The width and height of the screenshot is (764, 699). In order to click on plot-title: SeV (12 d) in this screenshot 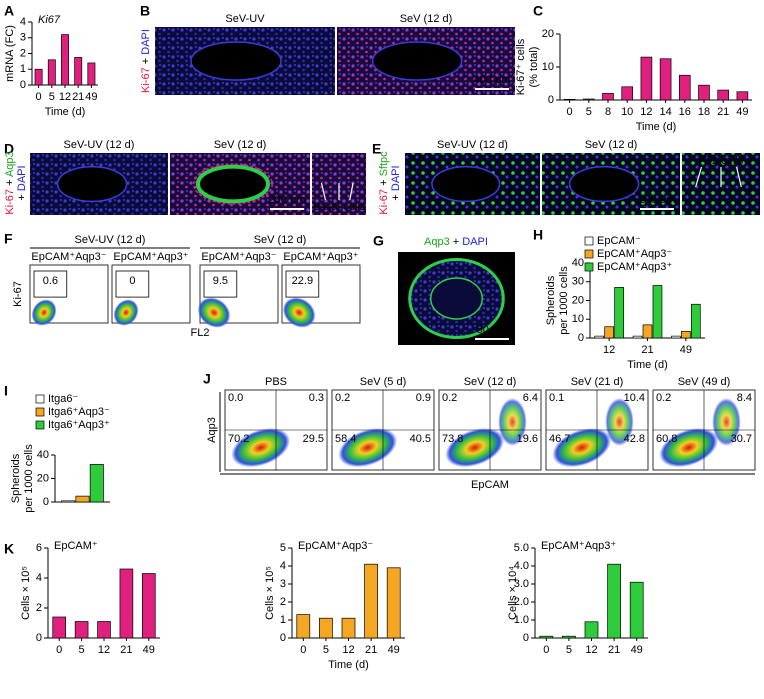, I will do `click(490, 382)`.